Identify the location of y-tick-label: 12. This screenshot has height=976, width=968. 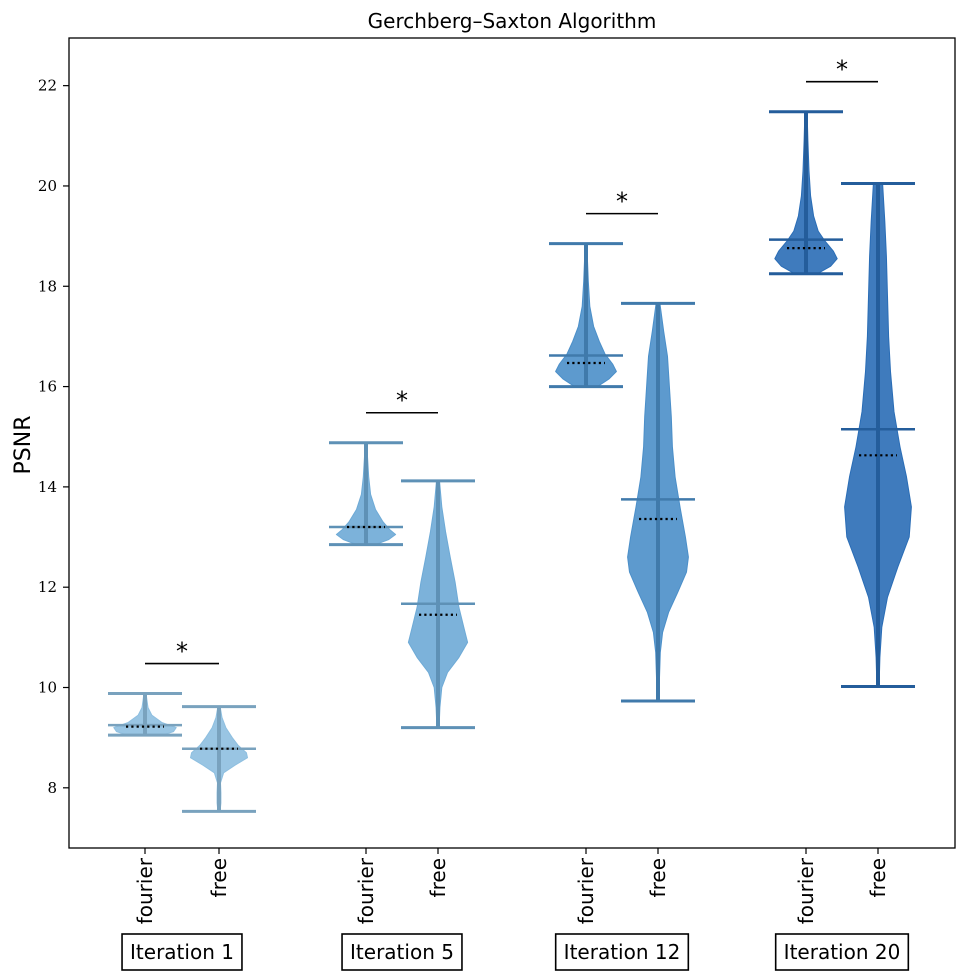
(47, 587).